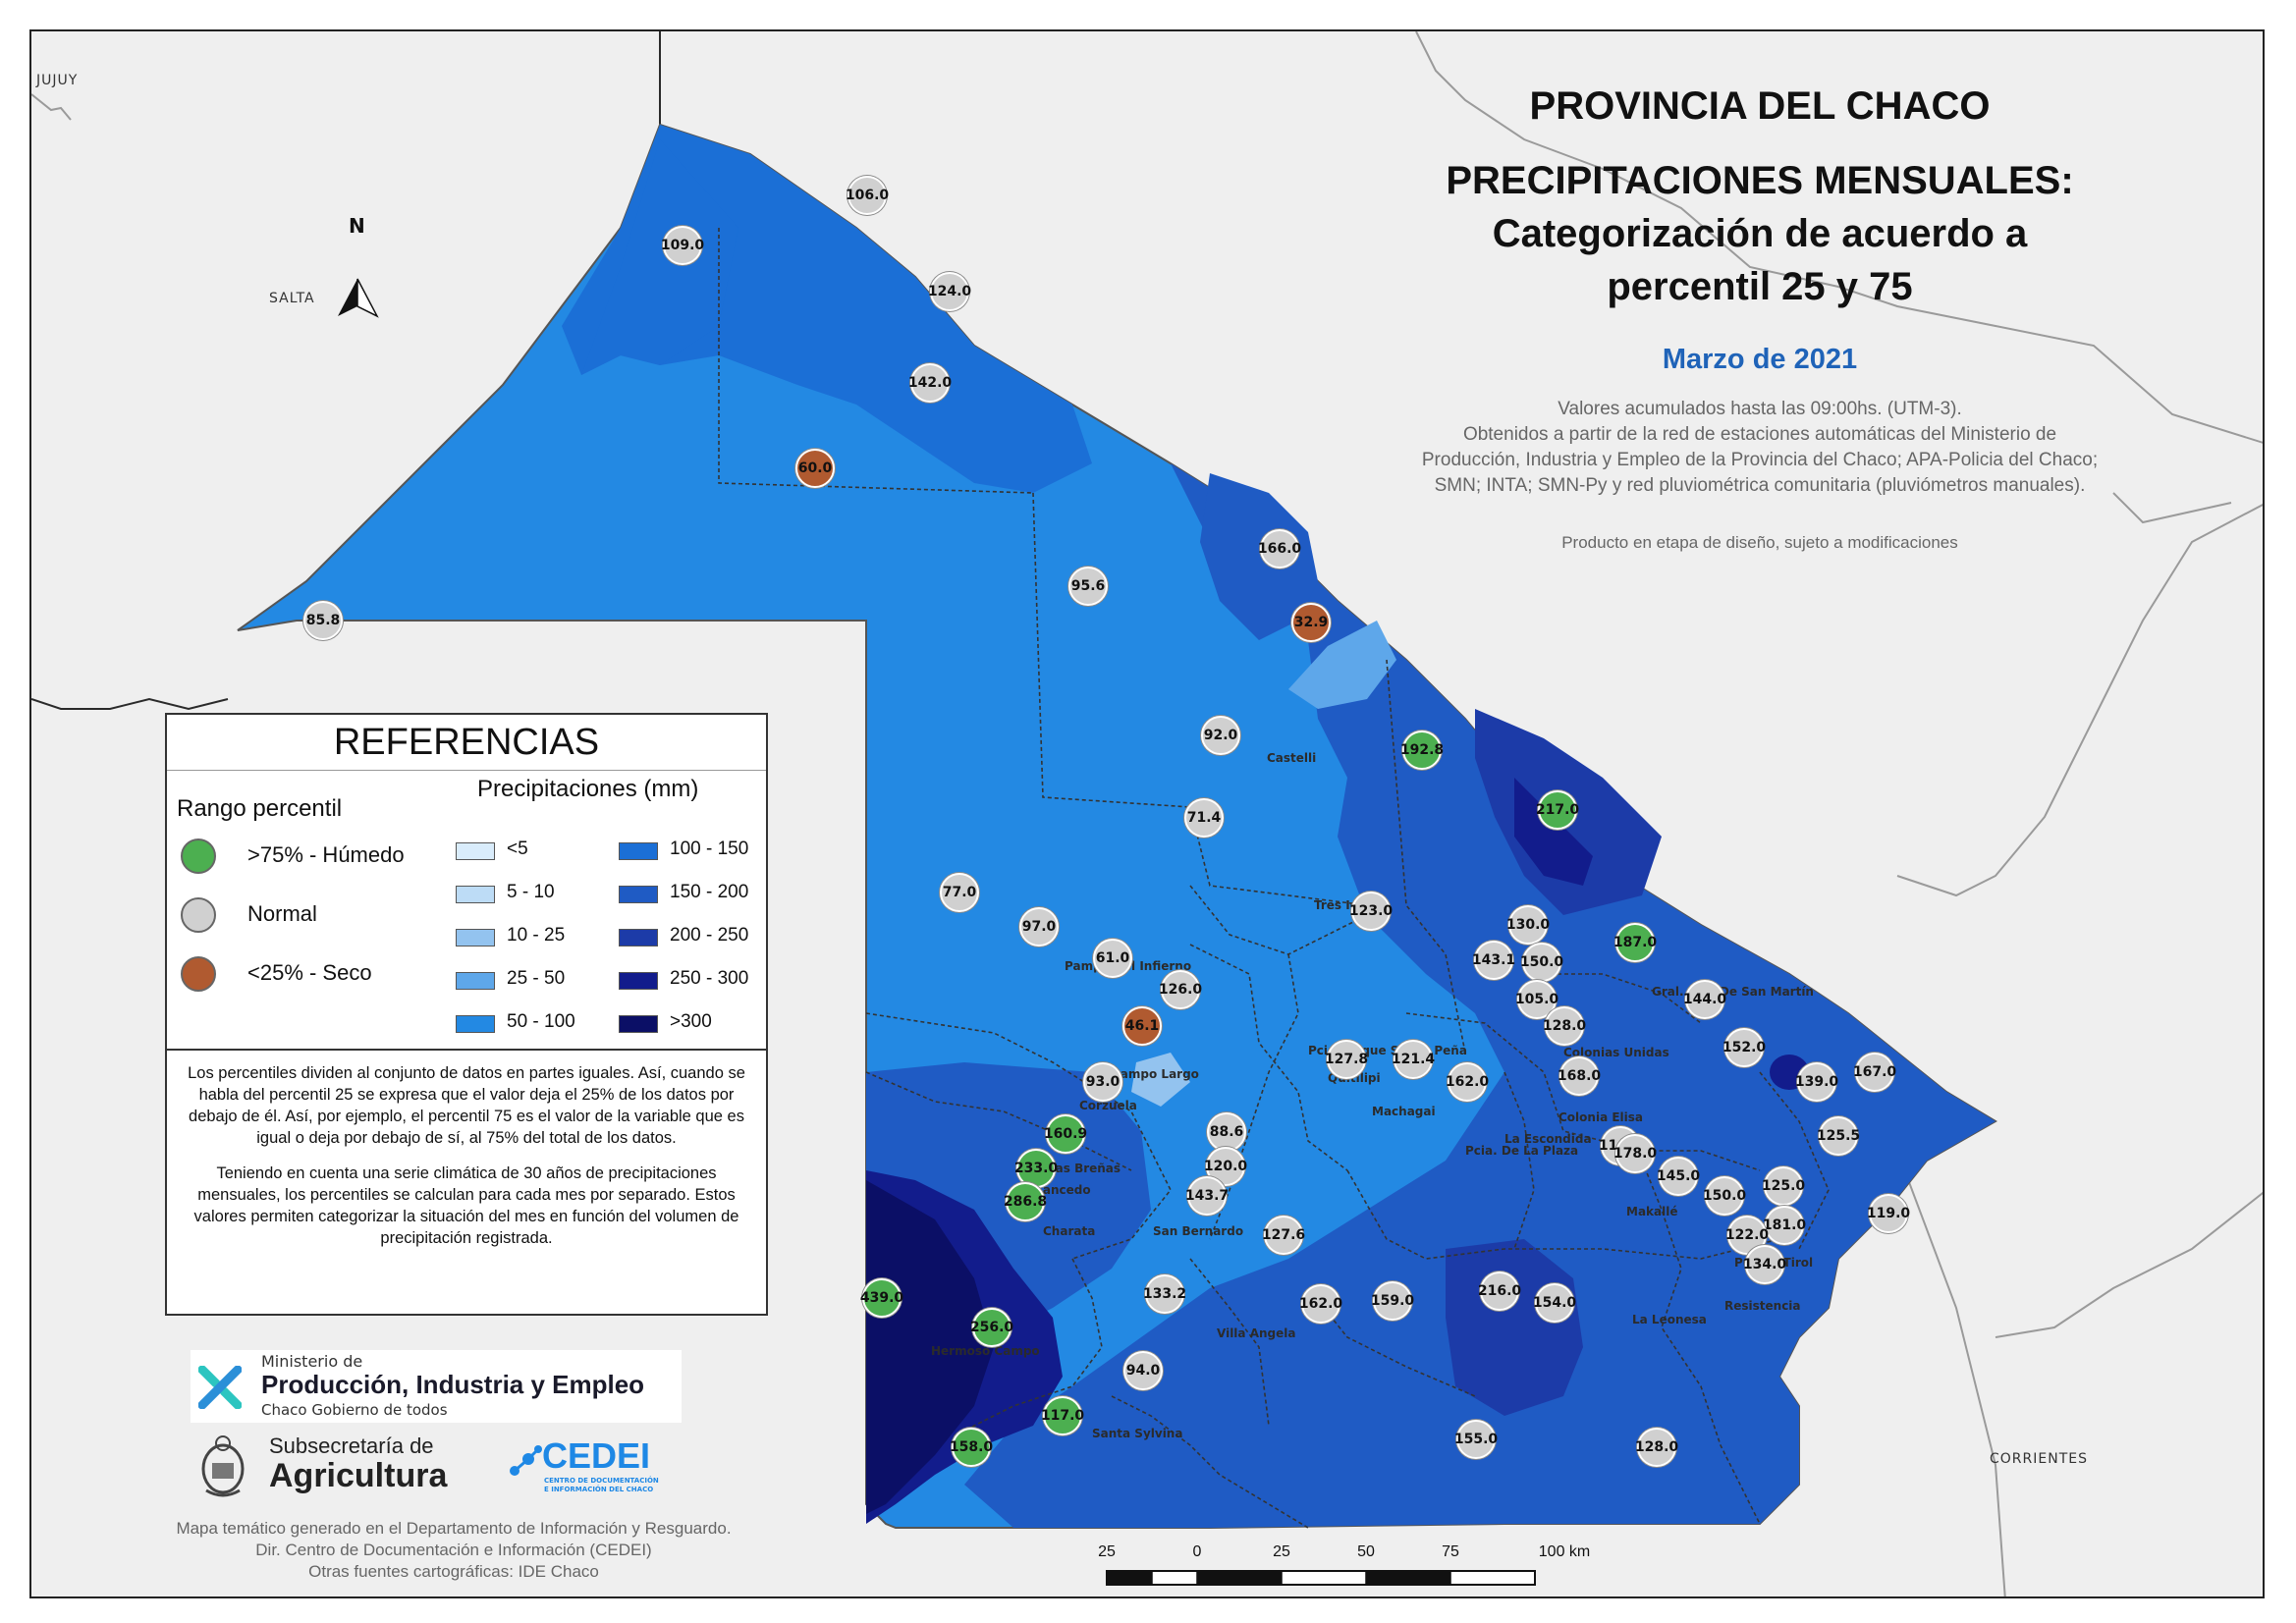  Describe the element at coordinates (1669, 1320) in the screenshot. I see `town-label: La Leonesa` at that location.